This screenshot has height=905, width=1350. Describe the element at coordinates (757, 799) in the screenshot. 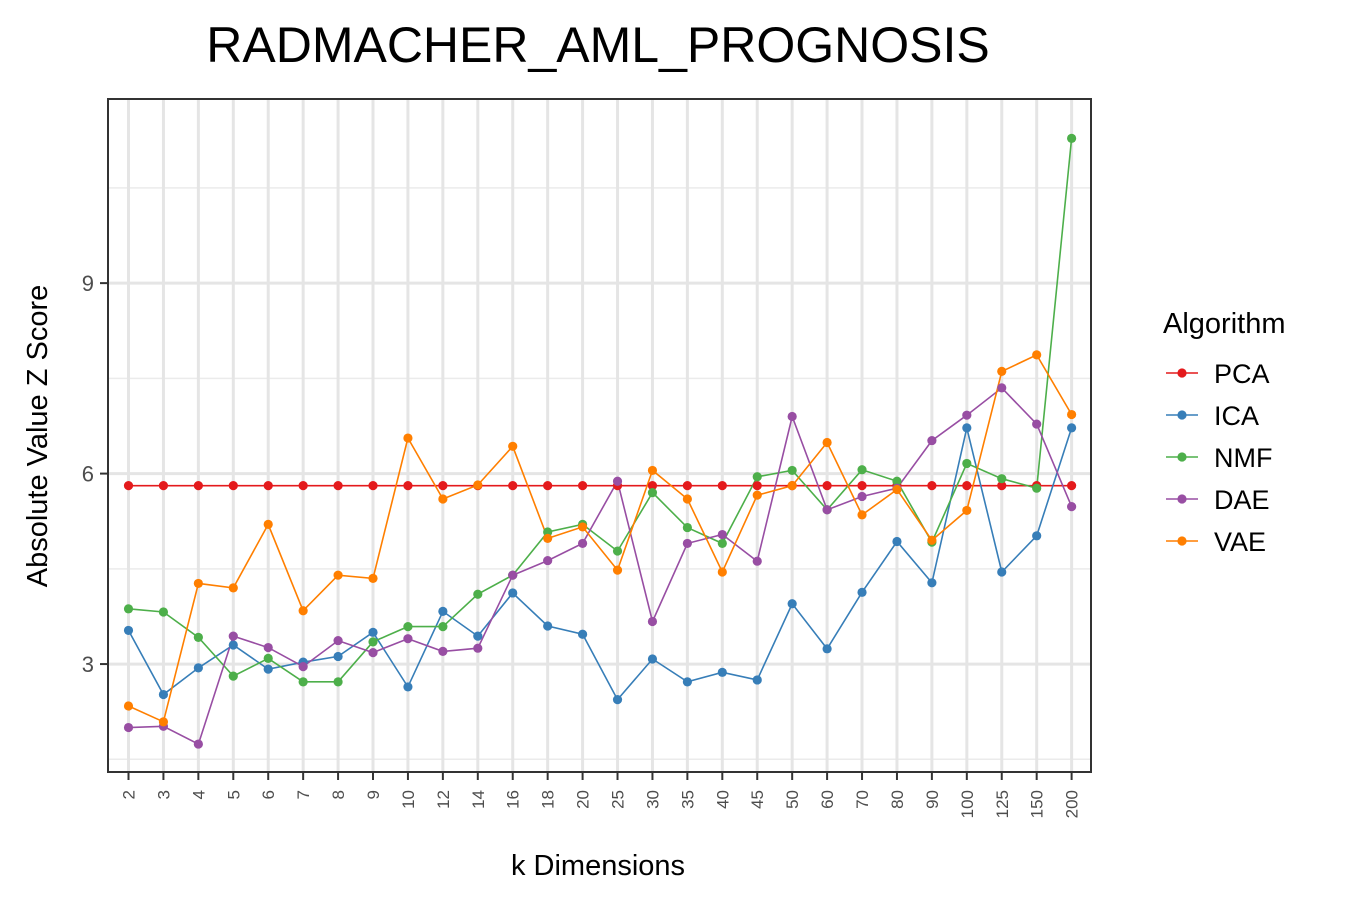

I see `x-tick-label: 45` at that location.